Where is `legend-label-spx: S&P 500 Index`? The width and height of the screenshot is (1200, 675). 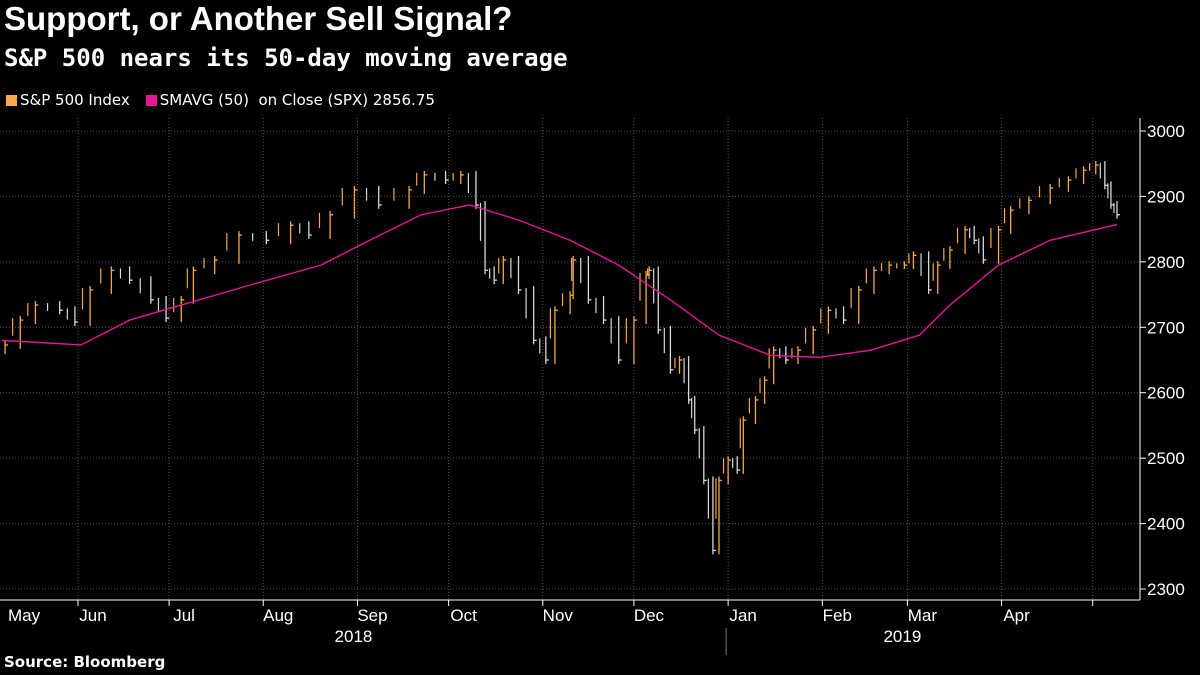
legend-label-spx: S&P 500 Index is located at coordinates (75, 100).